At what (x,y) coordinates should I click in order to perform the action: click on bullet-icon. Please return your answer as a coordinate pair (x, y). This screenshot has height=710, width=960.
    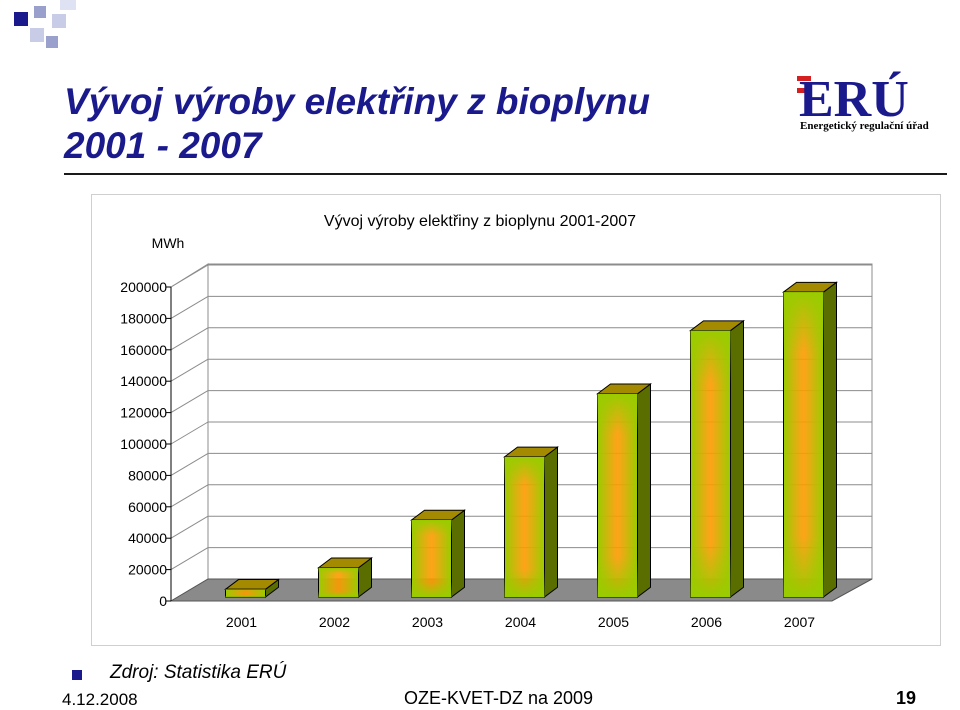
    Looking at the image, I should click on (77, 675).